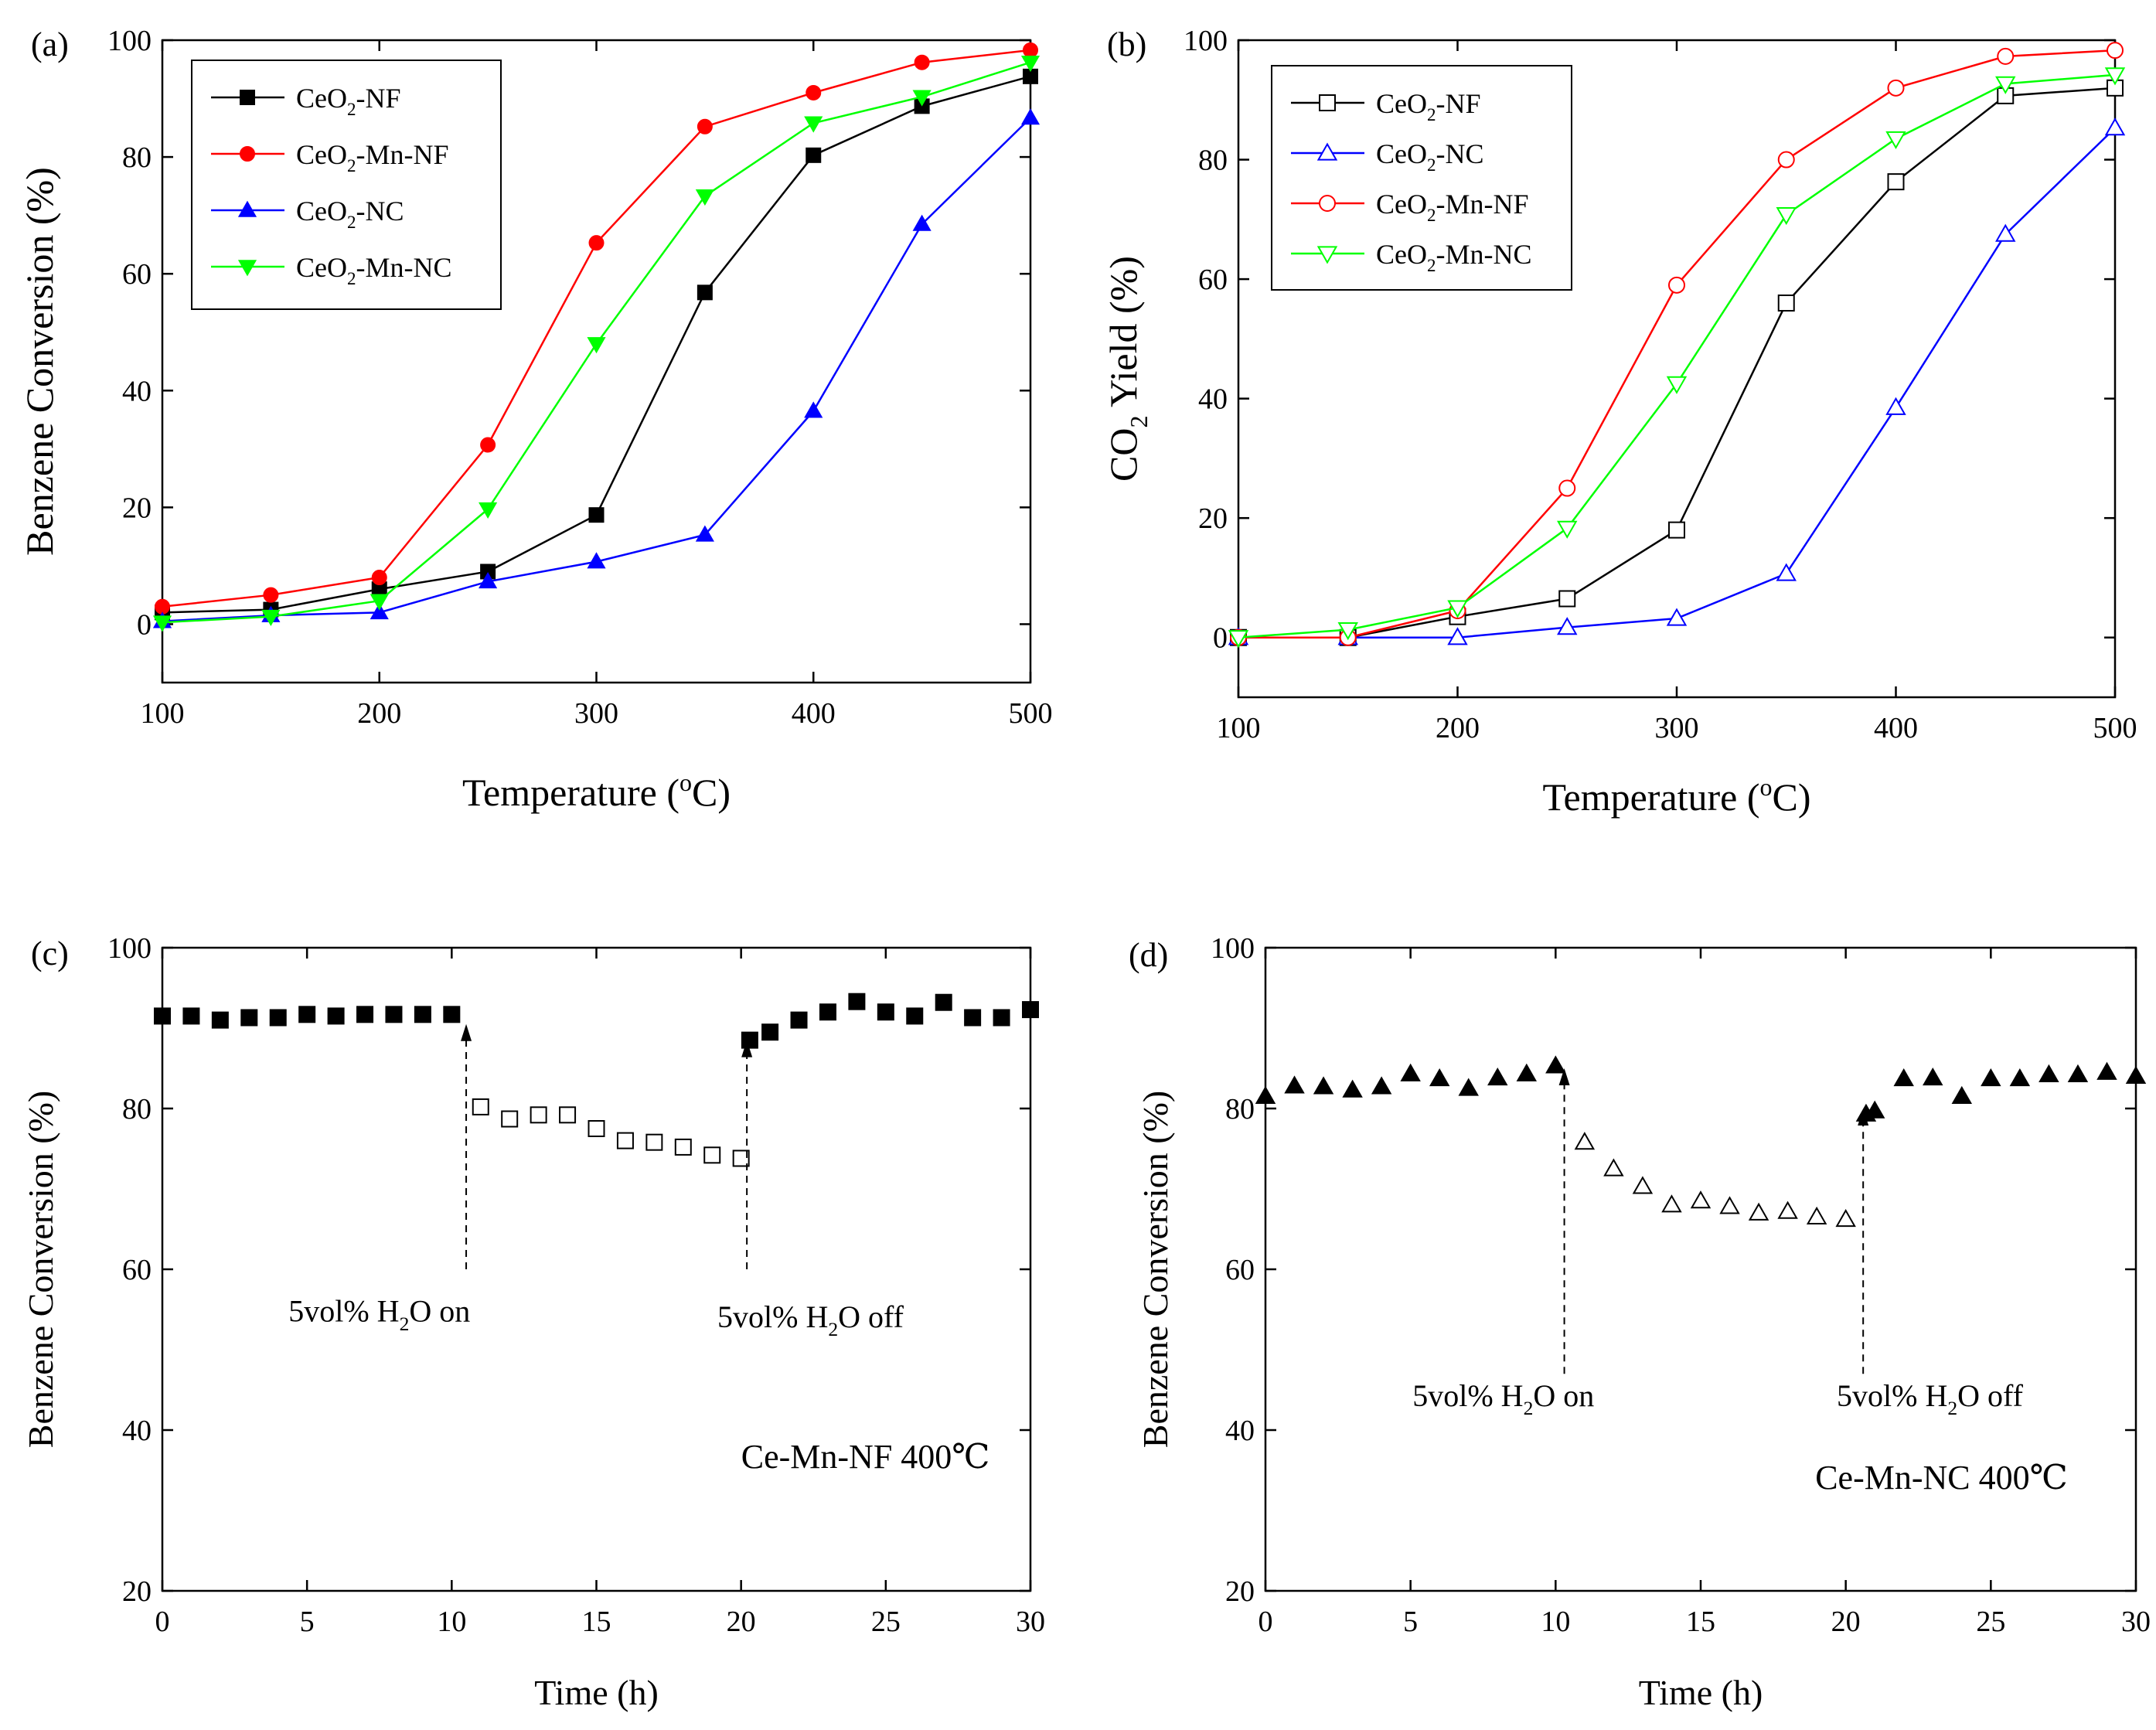 The height and width of the screenshot is (1730, 2156). What do you see at coordinates (747, 1048) in the screenshot?
I see `annotation-arrow-head` at bounding box center [747, 1048].